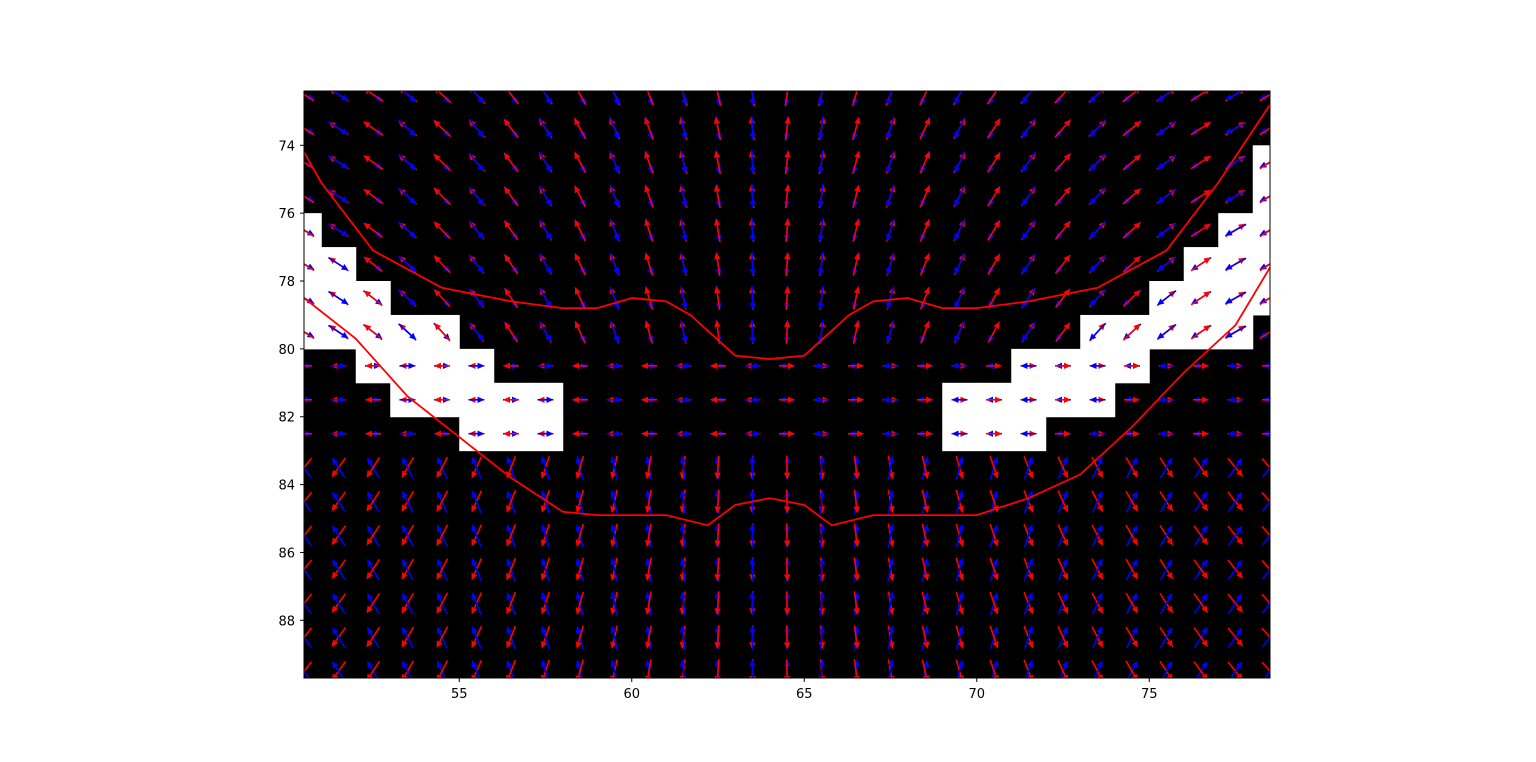 The width and height of the screenshot is (1536, 762). Describe the element at coordinates (286, 418) in the screenshot. I see `y-tick-label: 82` at that location.